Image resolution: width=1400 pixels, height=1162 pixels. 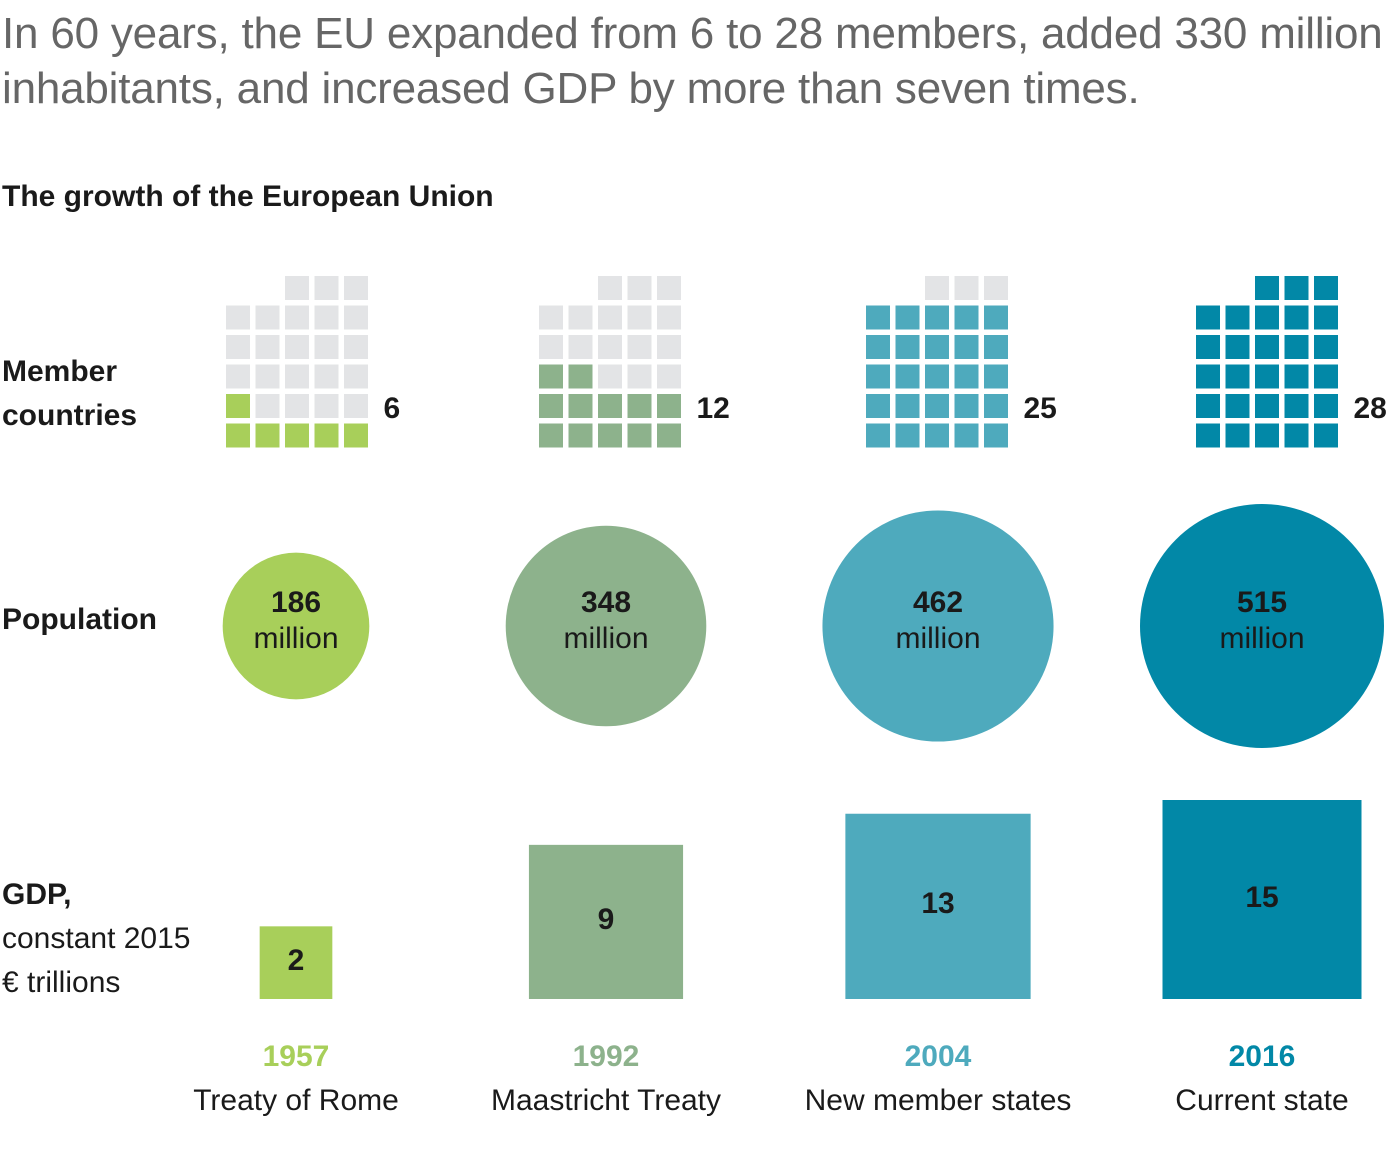 I want to click on row-label-gdp: GDP, constant 2015 € trillions, so click(x=96, y=939).